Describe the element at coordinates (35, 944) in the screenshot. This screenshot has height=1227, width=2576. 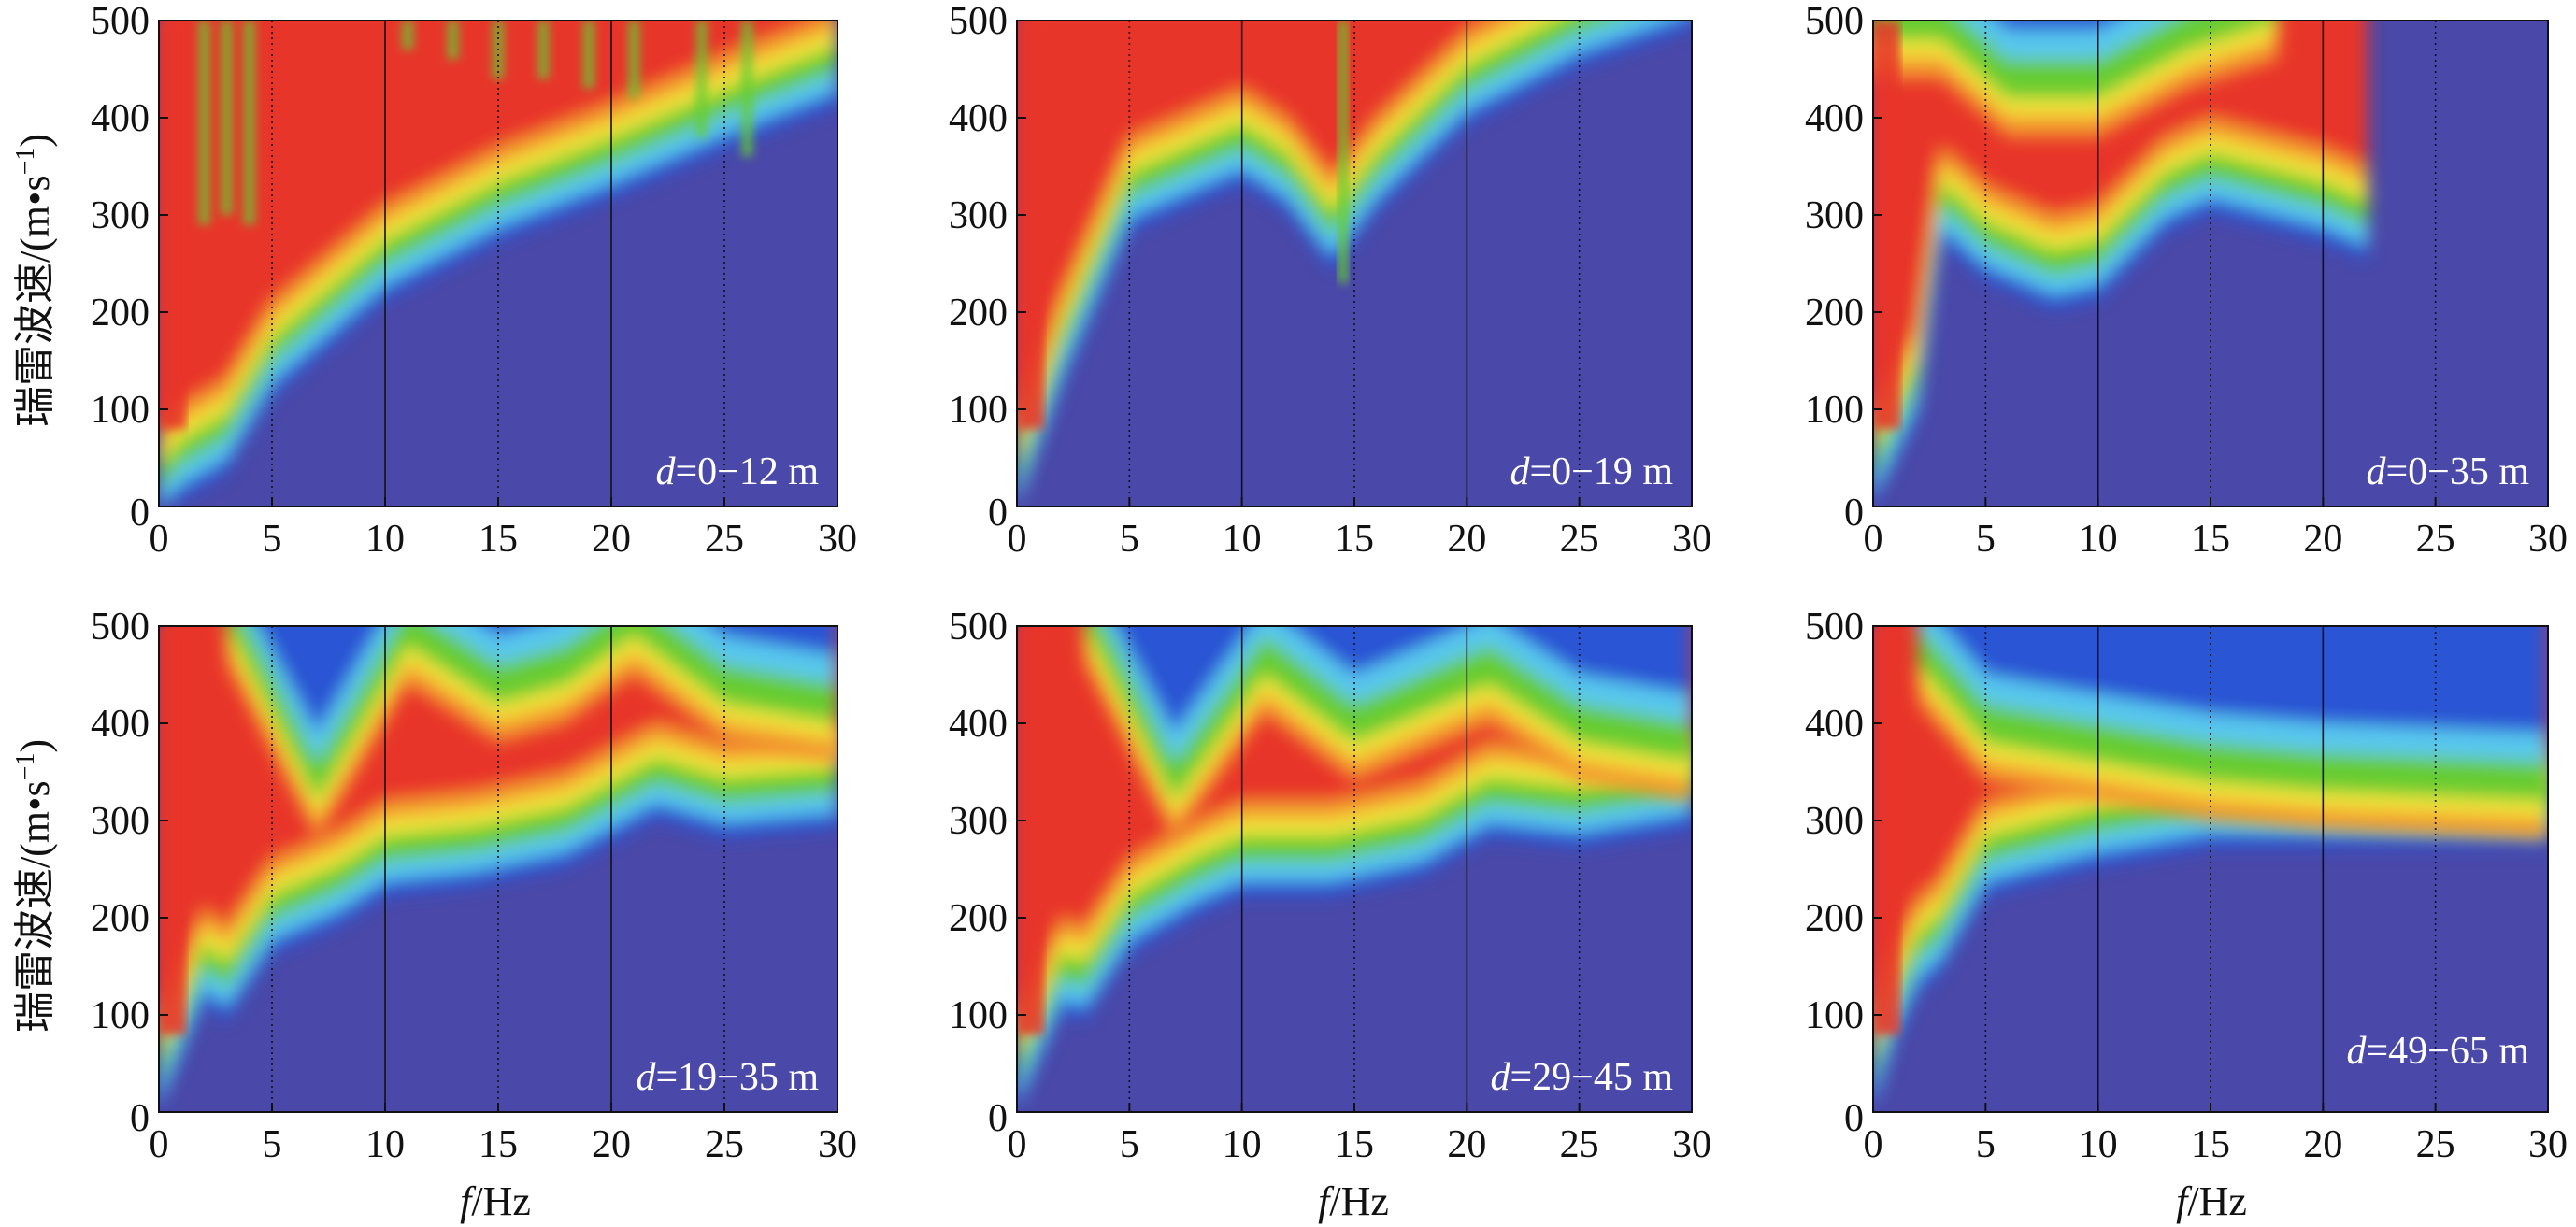
I see `y-axis-label-cn: 瑞雷波速/` at that location.